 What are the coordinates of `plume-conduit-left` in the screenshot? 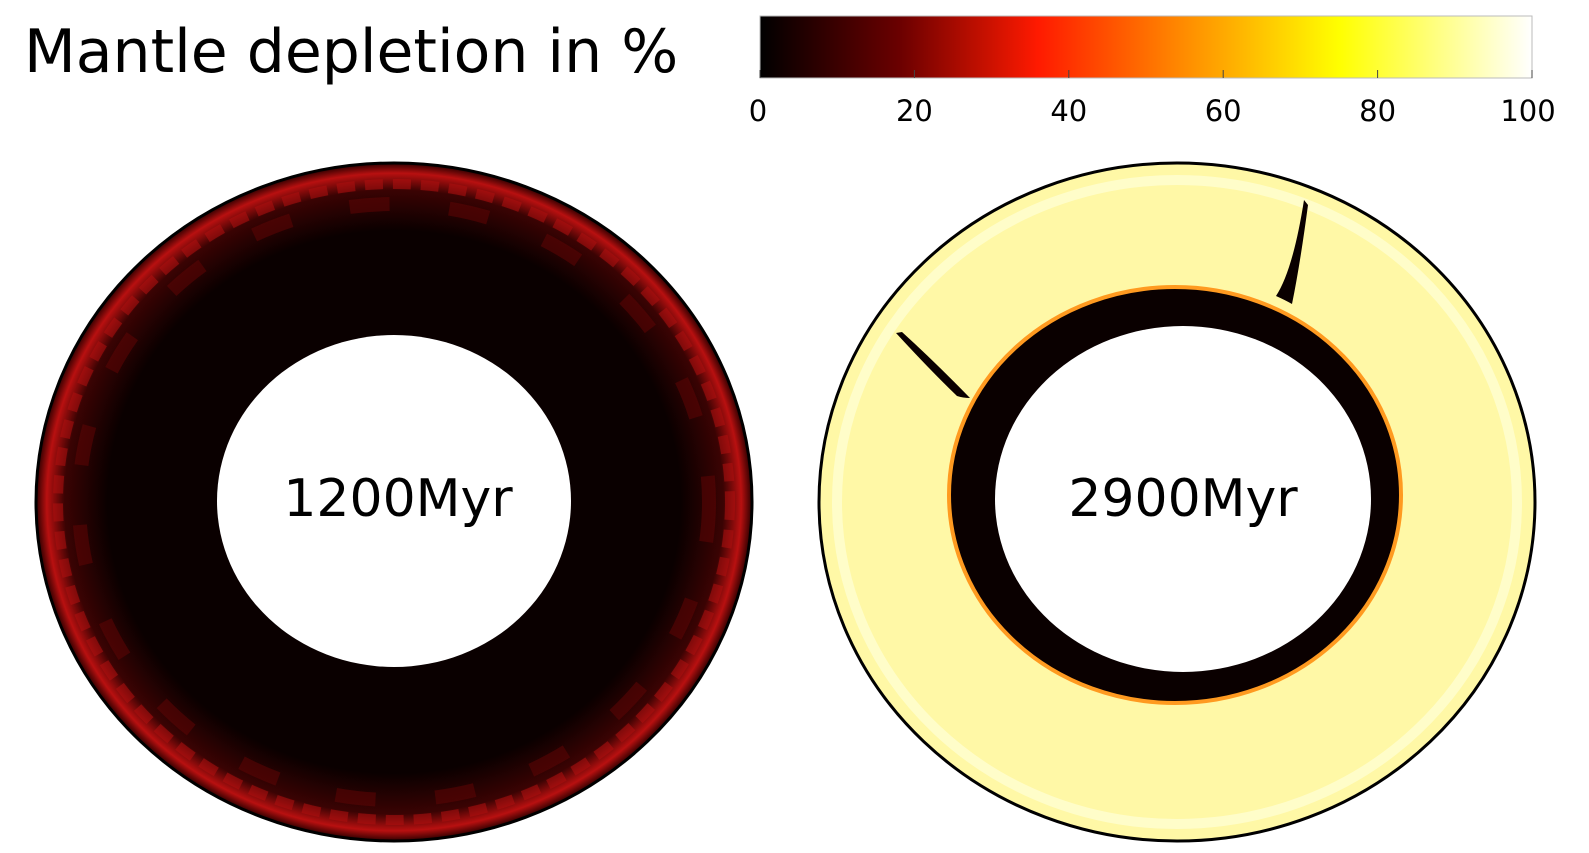 It's located at (933, 365).